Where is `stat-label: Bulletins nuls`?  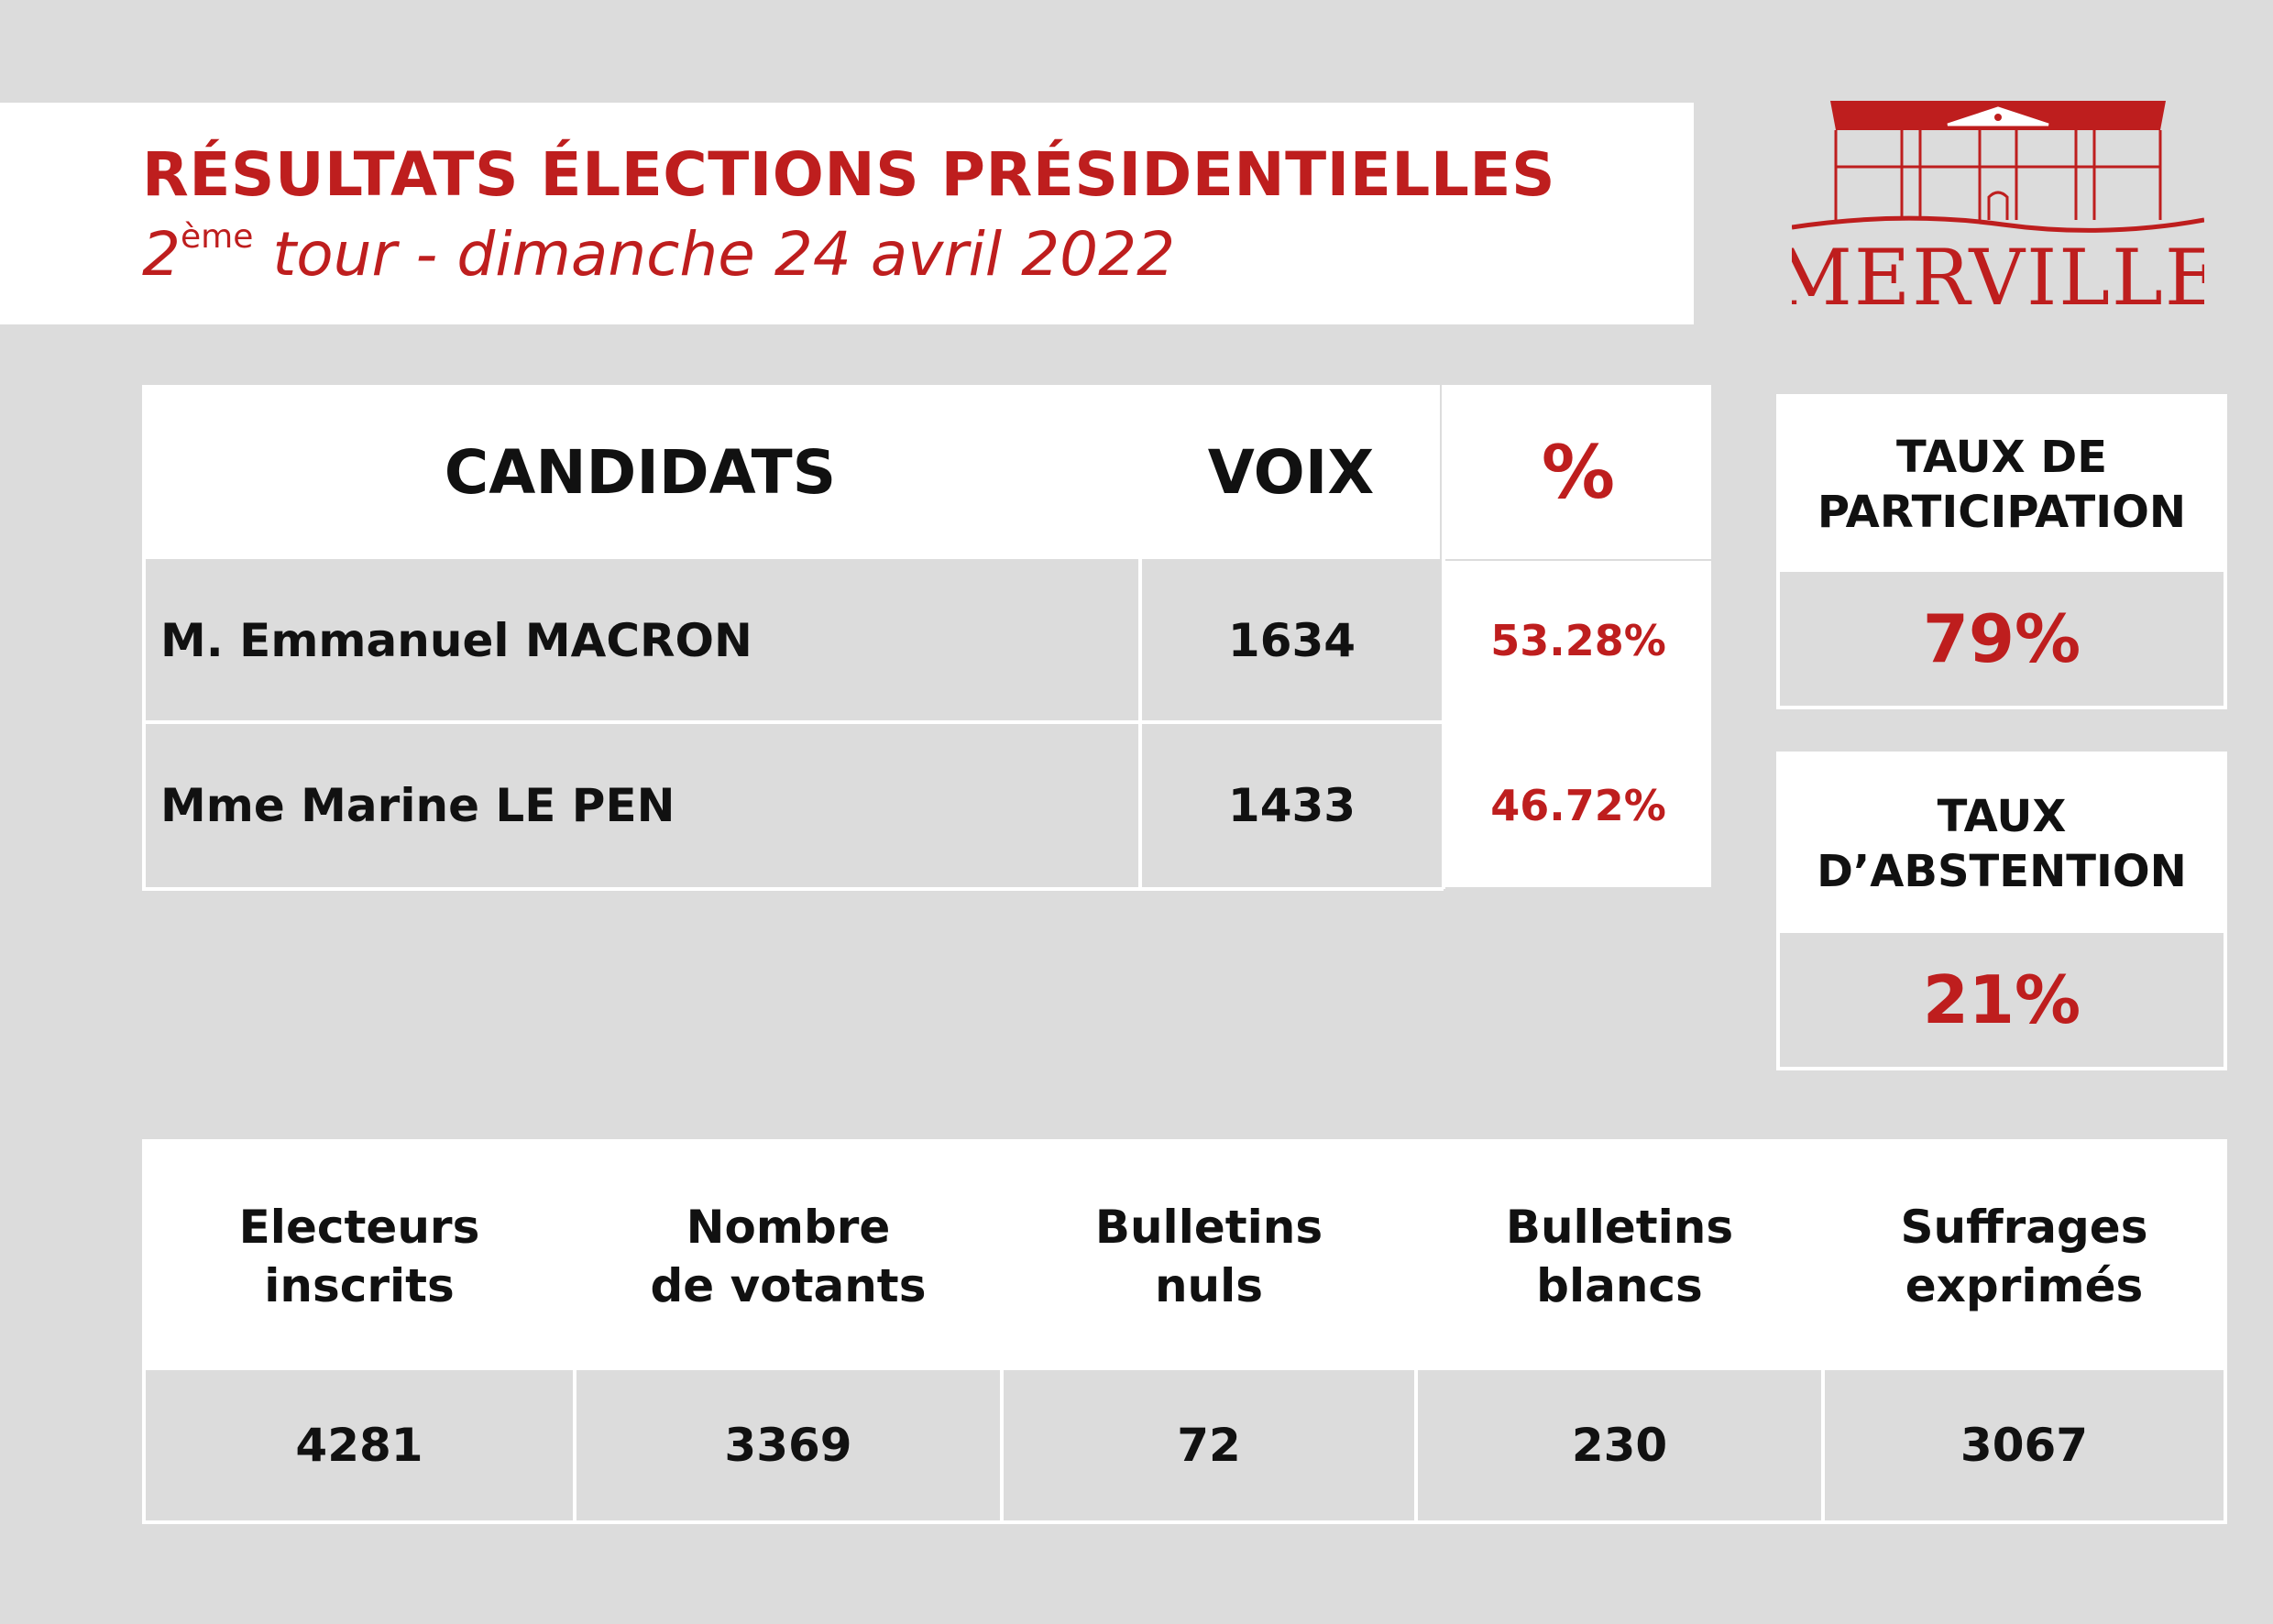
stat-label: Bulletins nuls is located at coordinates (1209, 1256).